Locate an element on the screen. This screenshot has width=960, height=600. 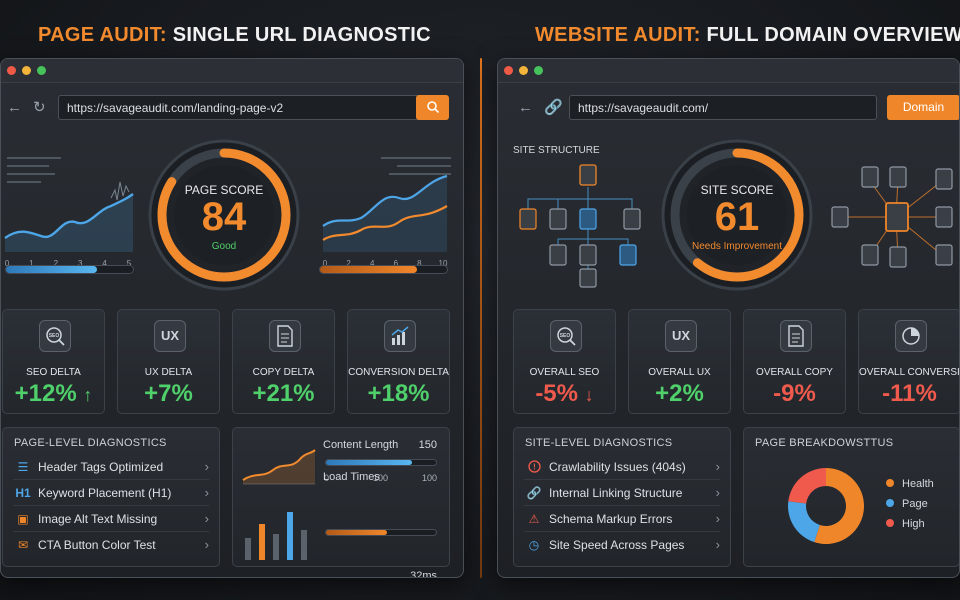
site-score-gauge: SITE SCORE 61 Needs Improvement is located at coordinates (737, 215).